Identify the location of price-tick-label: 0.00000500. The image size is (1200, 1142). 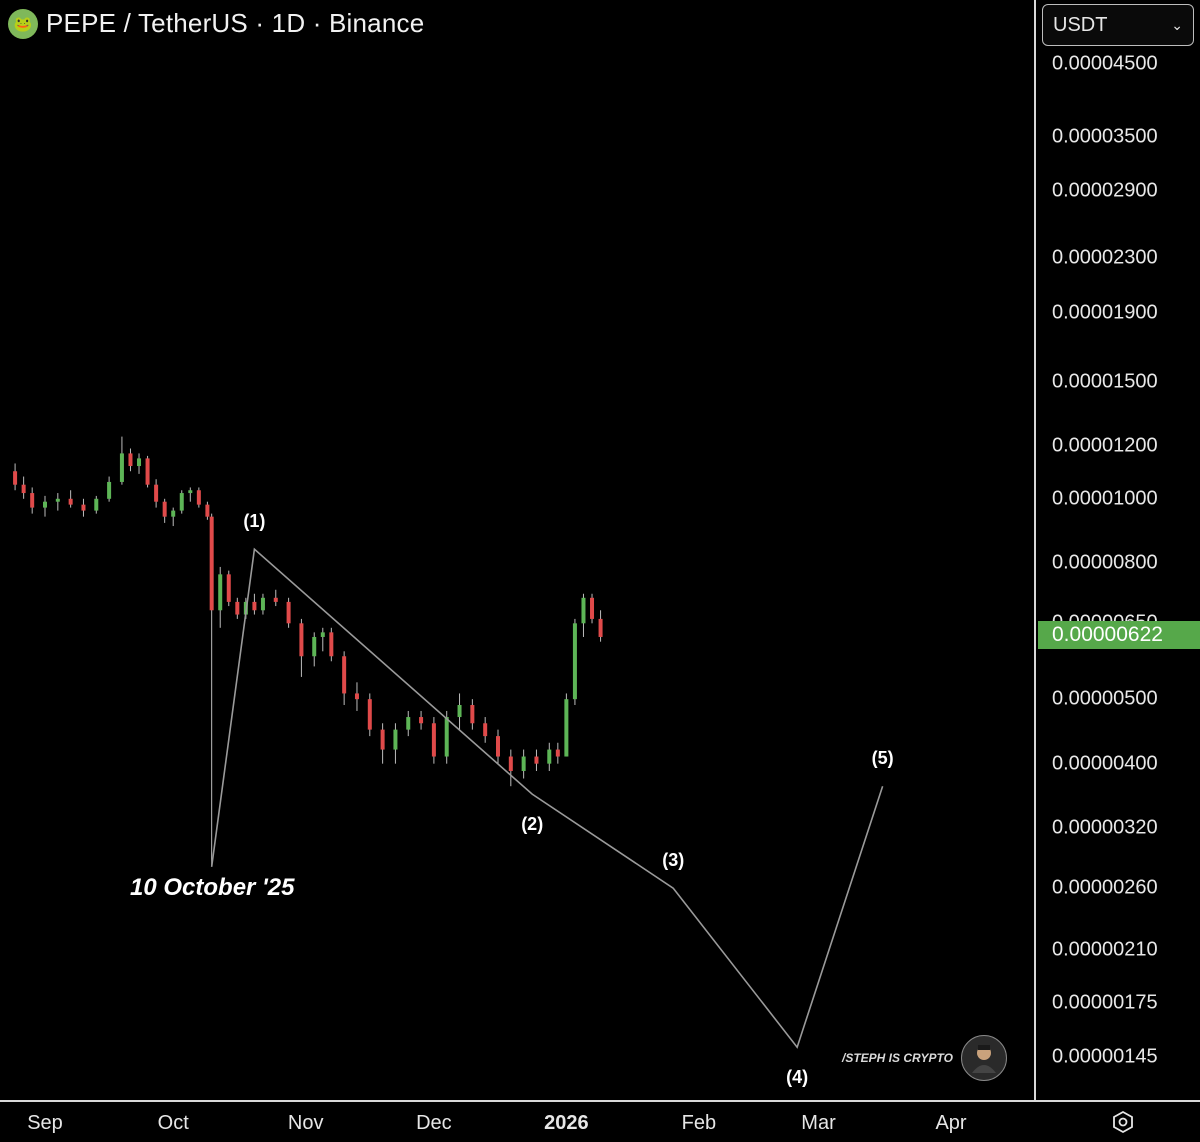
(1105, 698).